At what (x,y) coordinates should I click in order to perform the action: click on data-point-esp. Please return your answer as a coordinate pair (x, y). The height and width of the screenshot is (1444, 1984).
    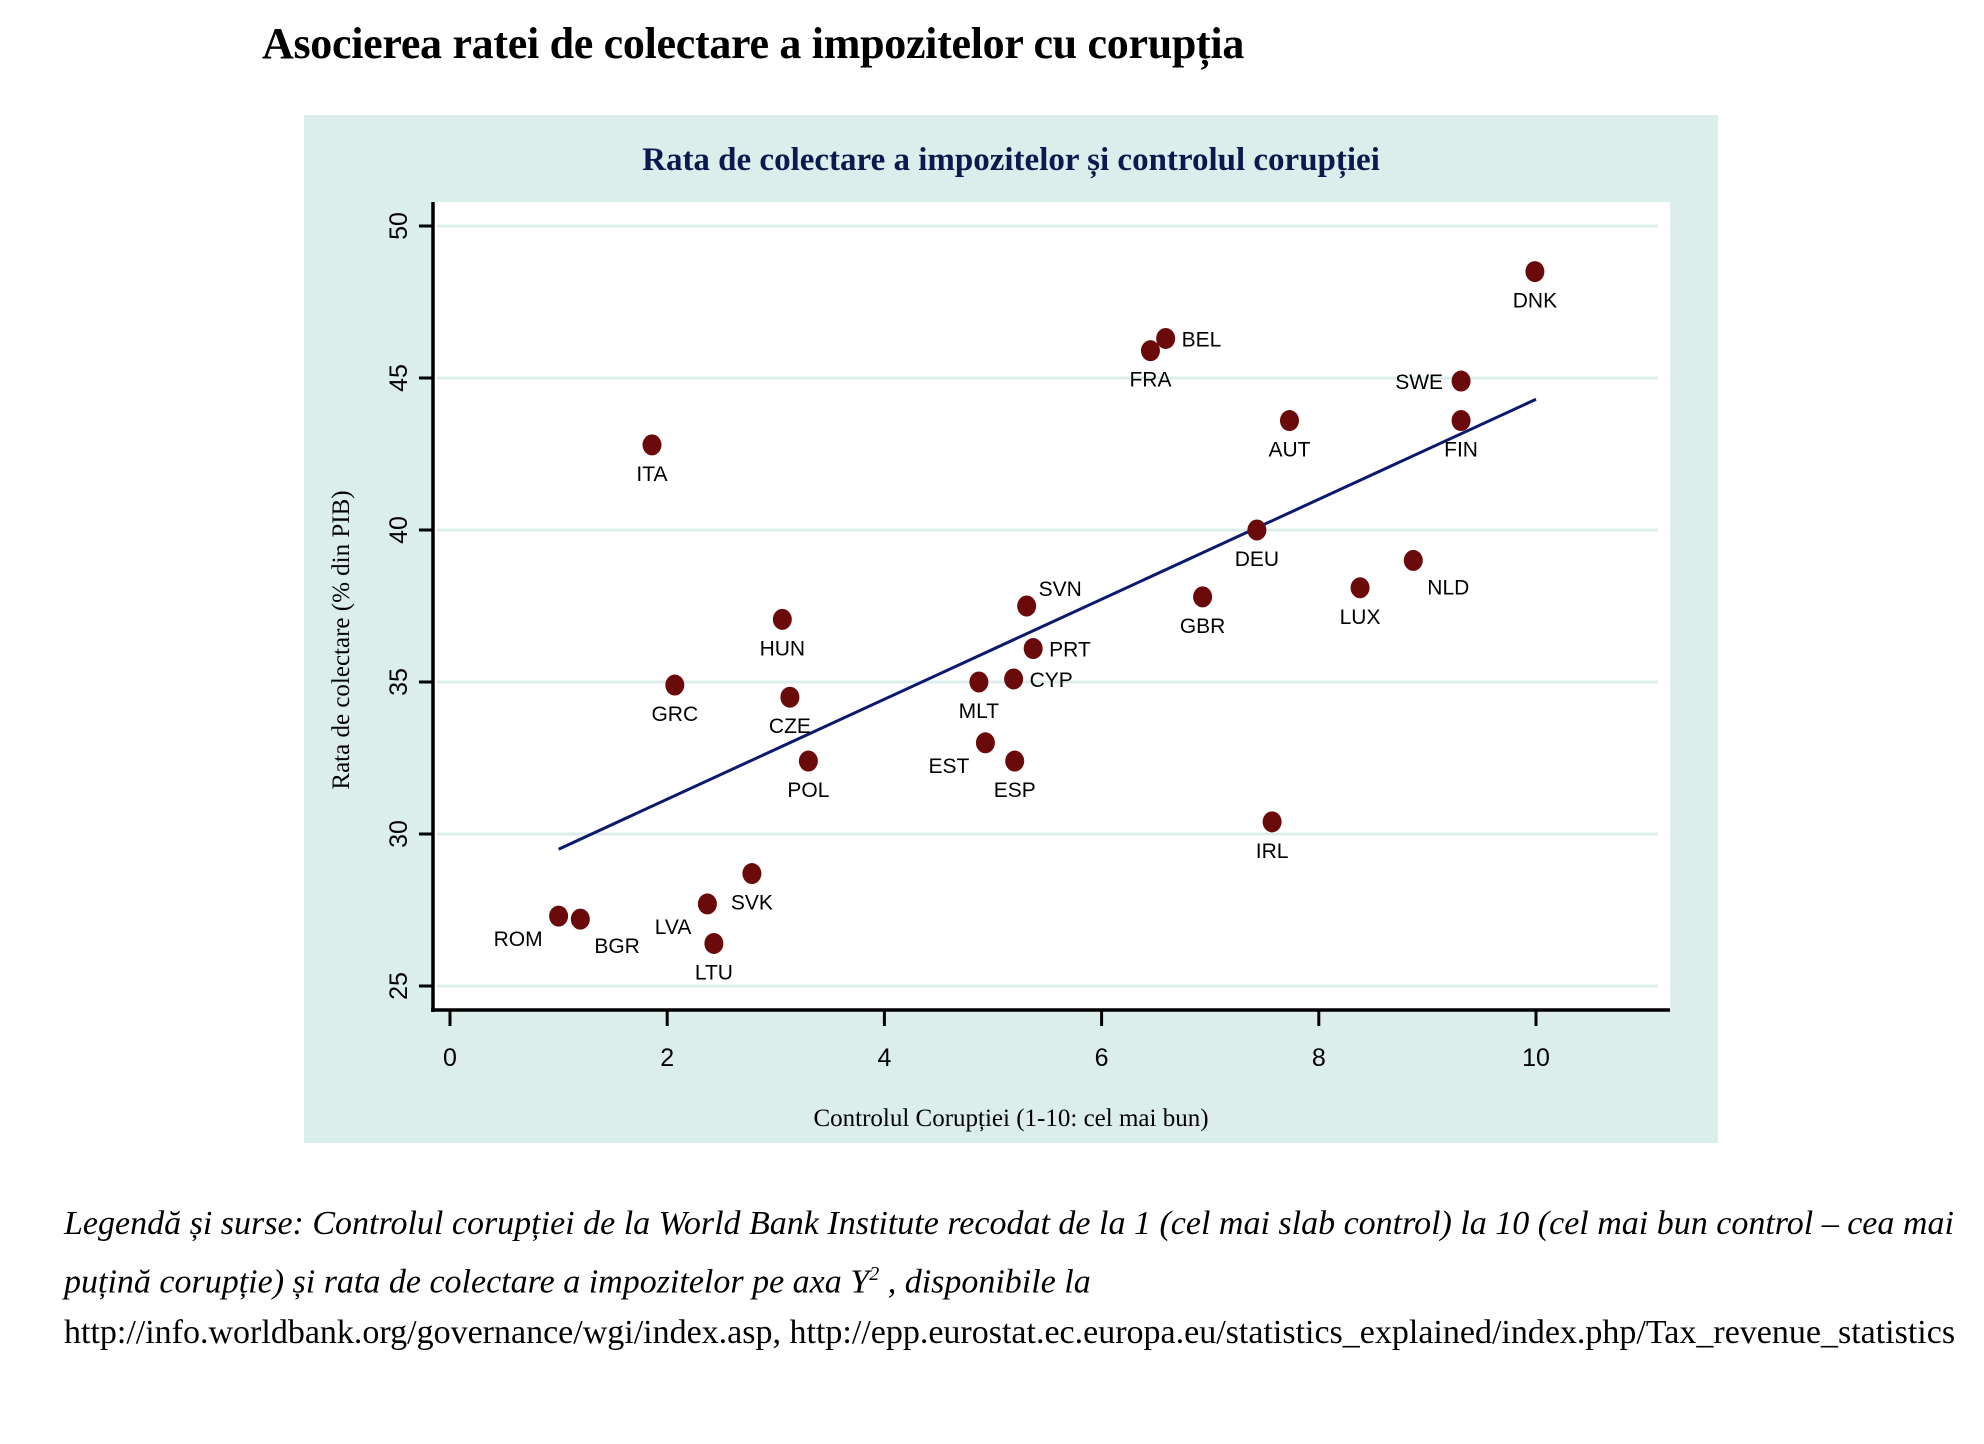
    Looking at the image, I should click on (1015, 761).